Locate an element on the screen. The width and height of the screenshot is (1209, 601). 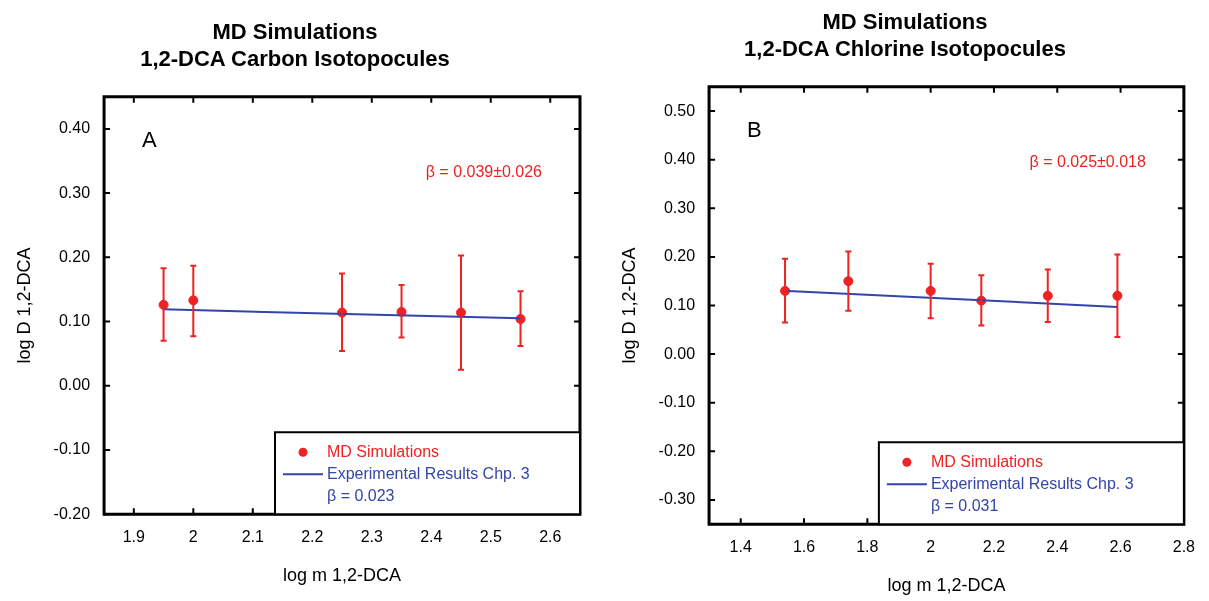
legend-label: Experimental Results Chp. 3 β = 0.031 is located at coordinates (1032, 494).